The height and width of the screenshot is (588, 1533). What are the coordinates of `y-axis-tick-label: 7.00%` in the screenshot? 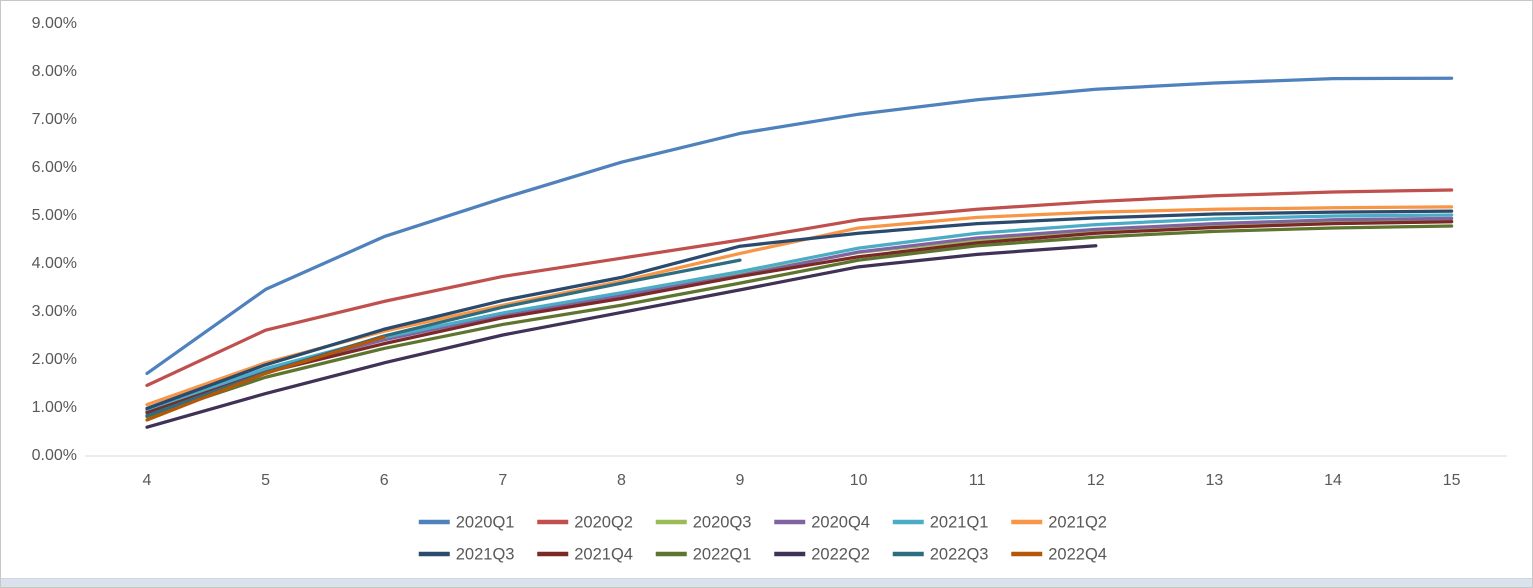 It's located at (54, 119).